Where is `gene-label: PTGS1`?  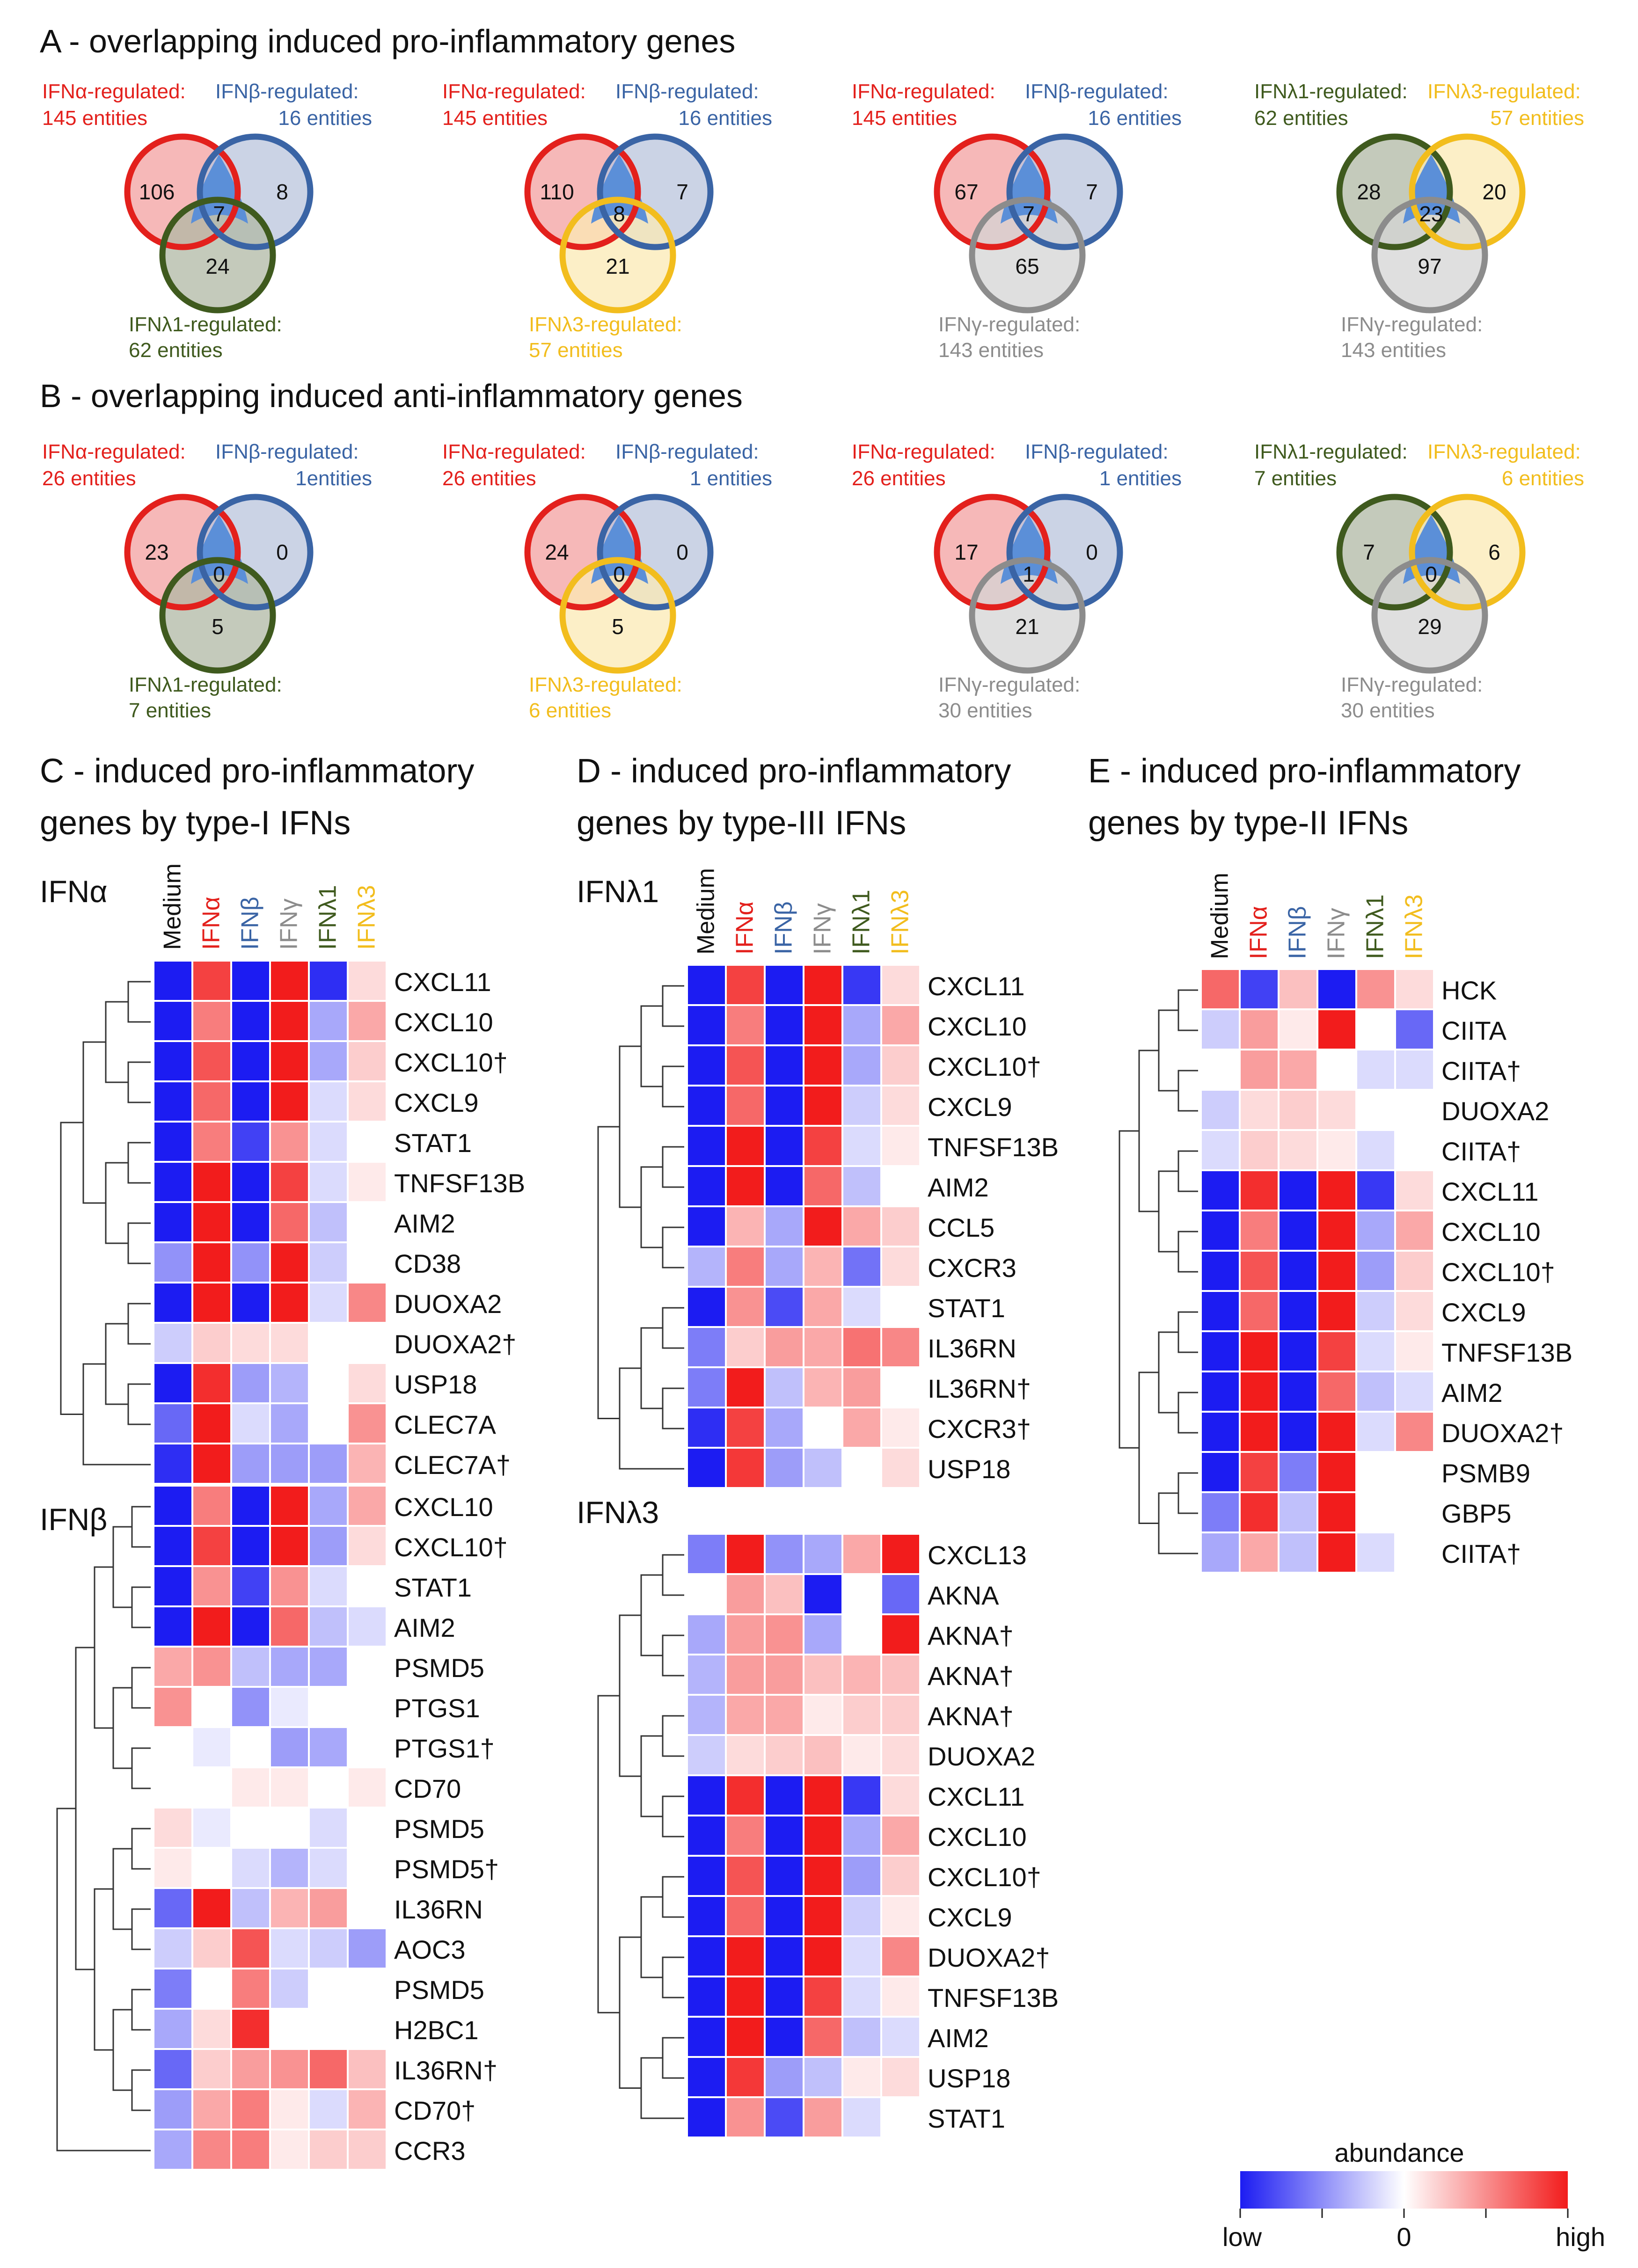
gene-label: PTGS1 is located at coordinates (437, 1708).